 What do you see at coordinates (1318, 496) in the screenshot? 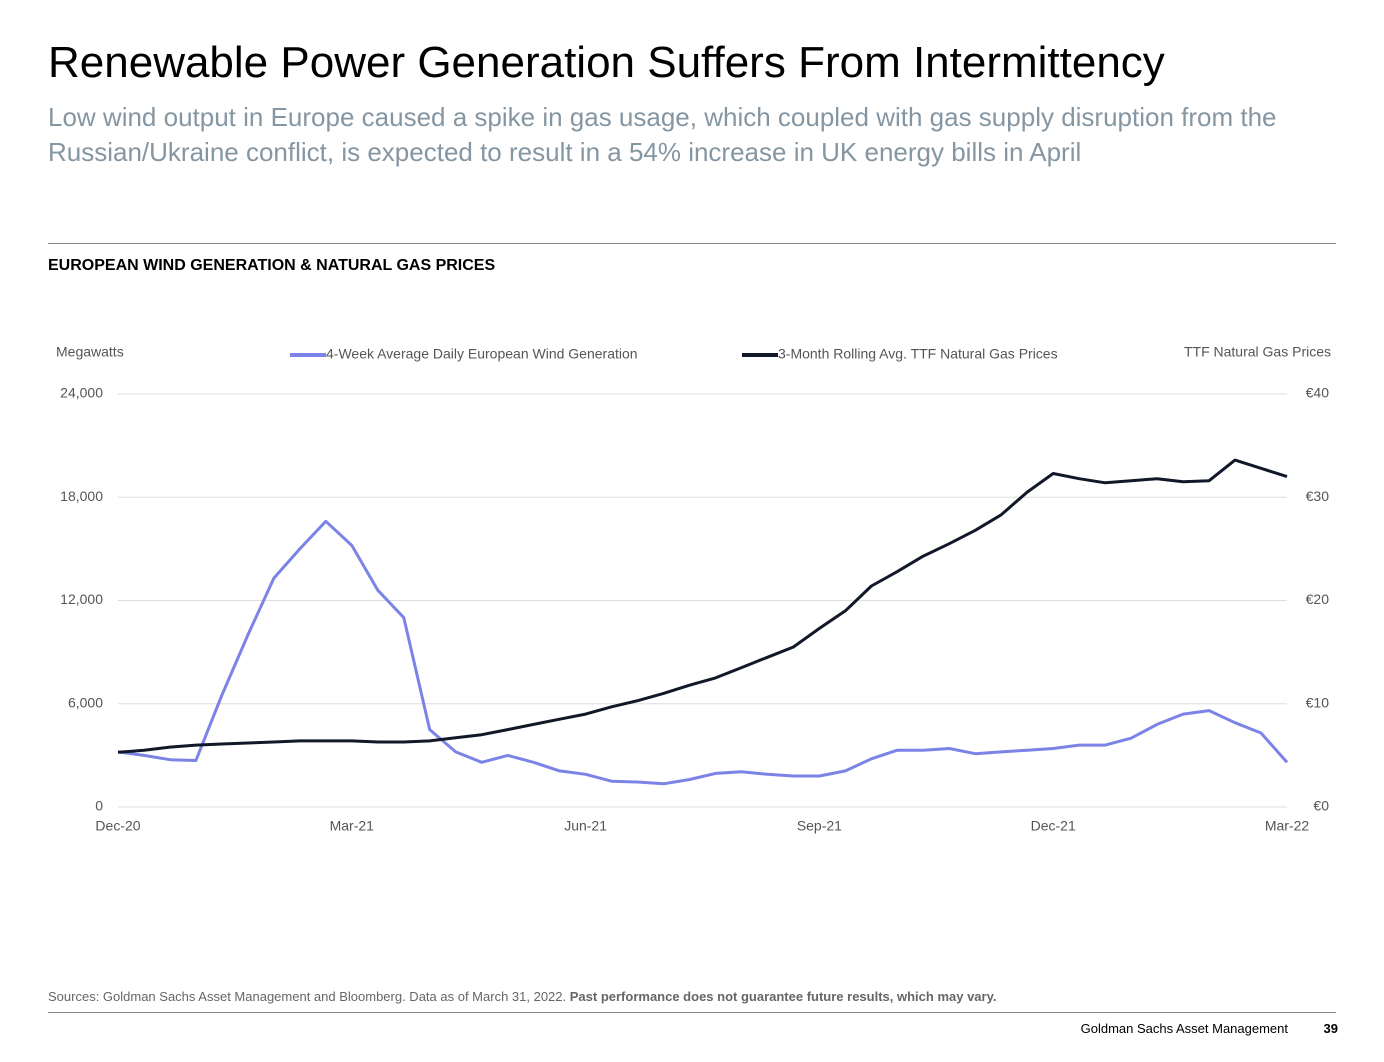
I see `y2-tick-label: €30` at bounding box center [1318, 496].